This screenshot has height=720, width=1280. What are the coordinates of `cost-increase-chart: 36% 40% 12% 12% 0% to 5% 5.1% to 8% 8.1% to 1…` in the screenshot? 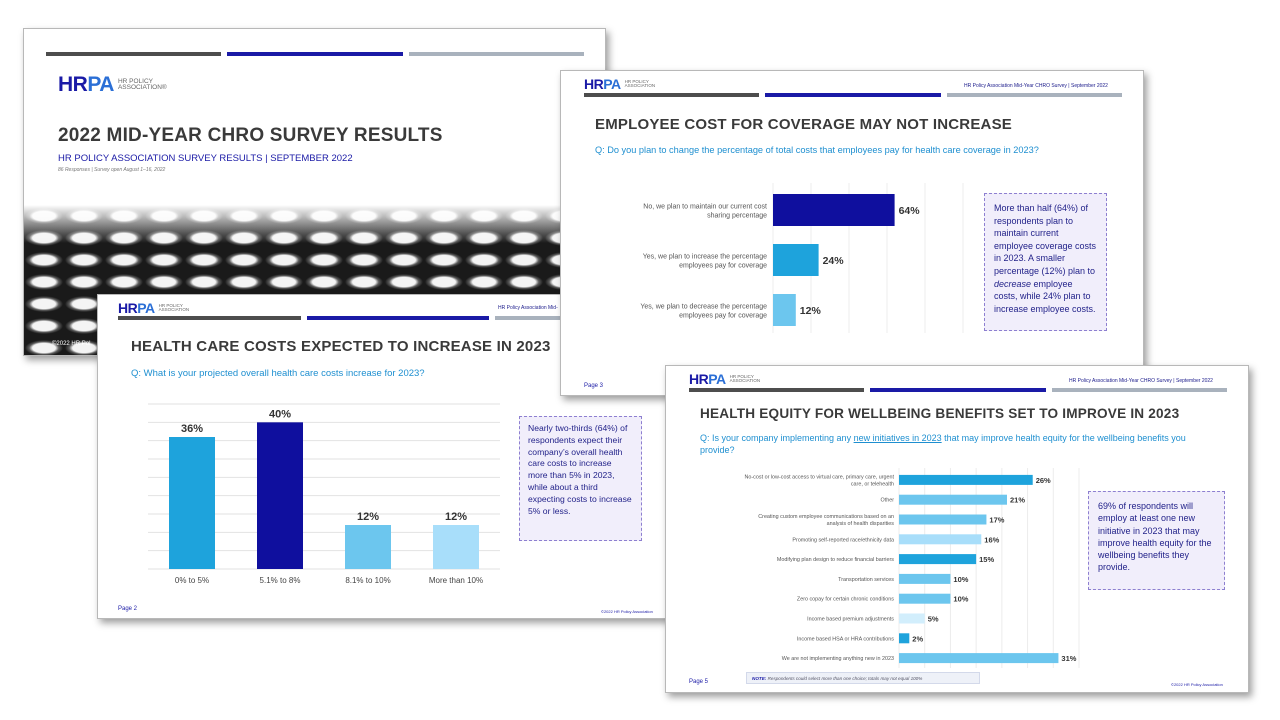 It's located at (324, 494).